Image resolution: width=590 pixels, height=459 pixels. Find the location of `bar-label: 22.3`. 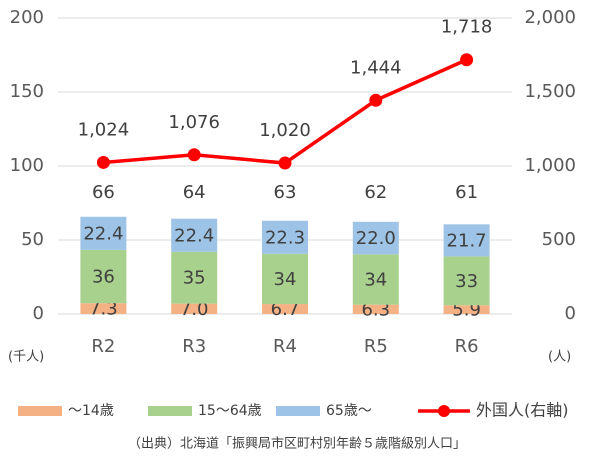

bar-label: 22.3 is located at coordinates (285, 237).